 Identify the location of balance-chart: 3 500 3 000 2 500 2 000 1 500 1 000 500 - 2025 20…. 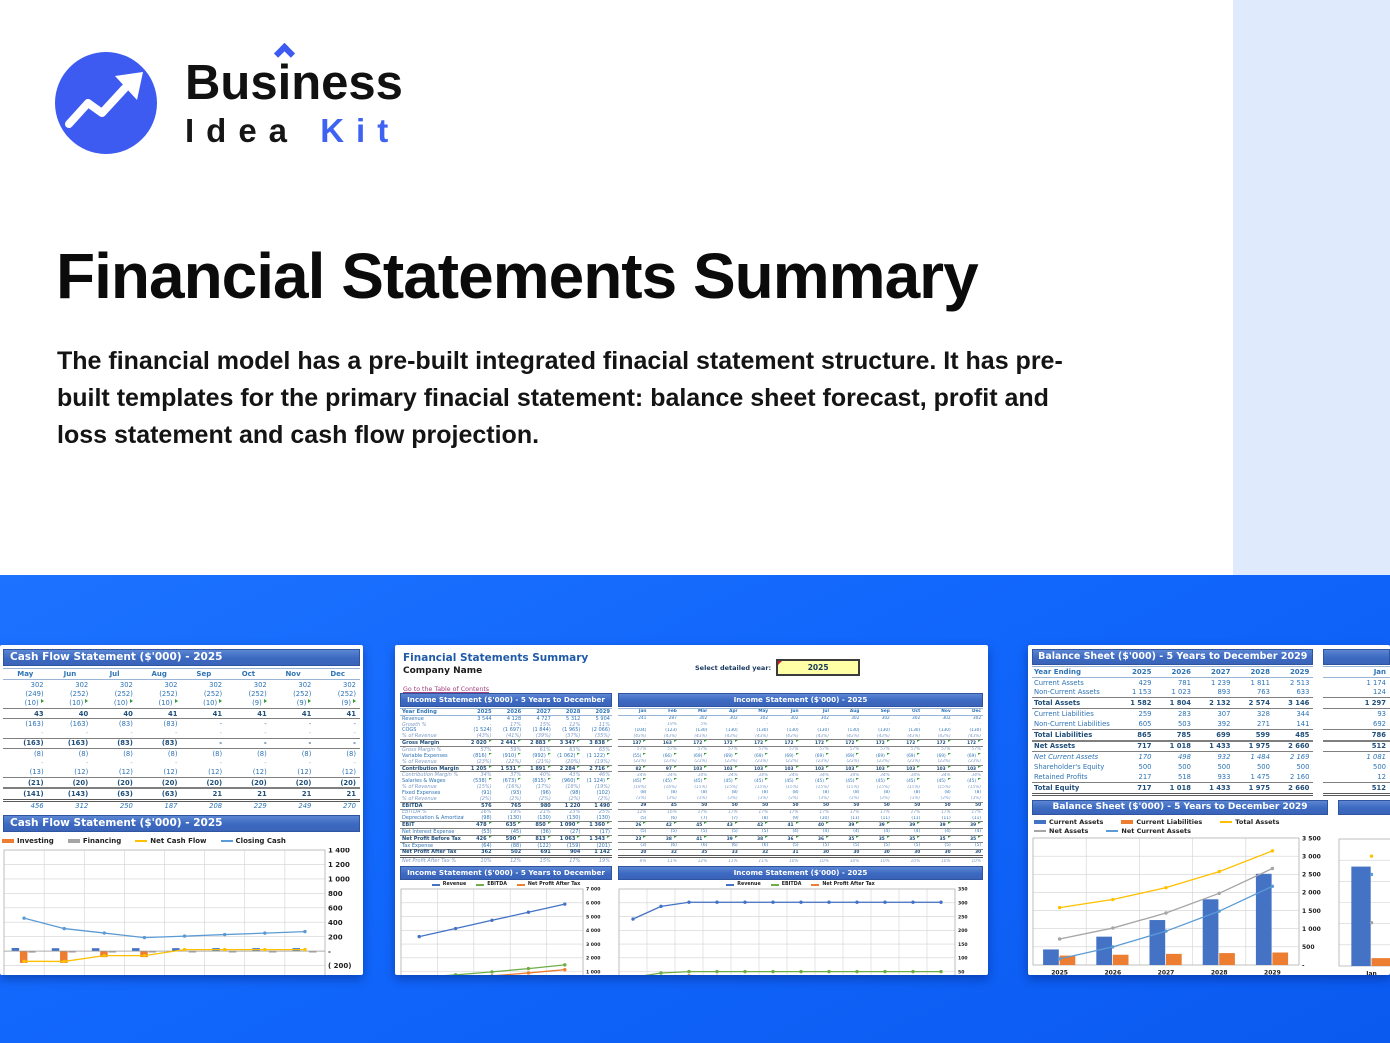
(1176, 905).